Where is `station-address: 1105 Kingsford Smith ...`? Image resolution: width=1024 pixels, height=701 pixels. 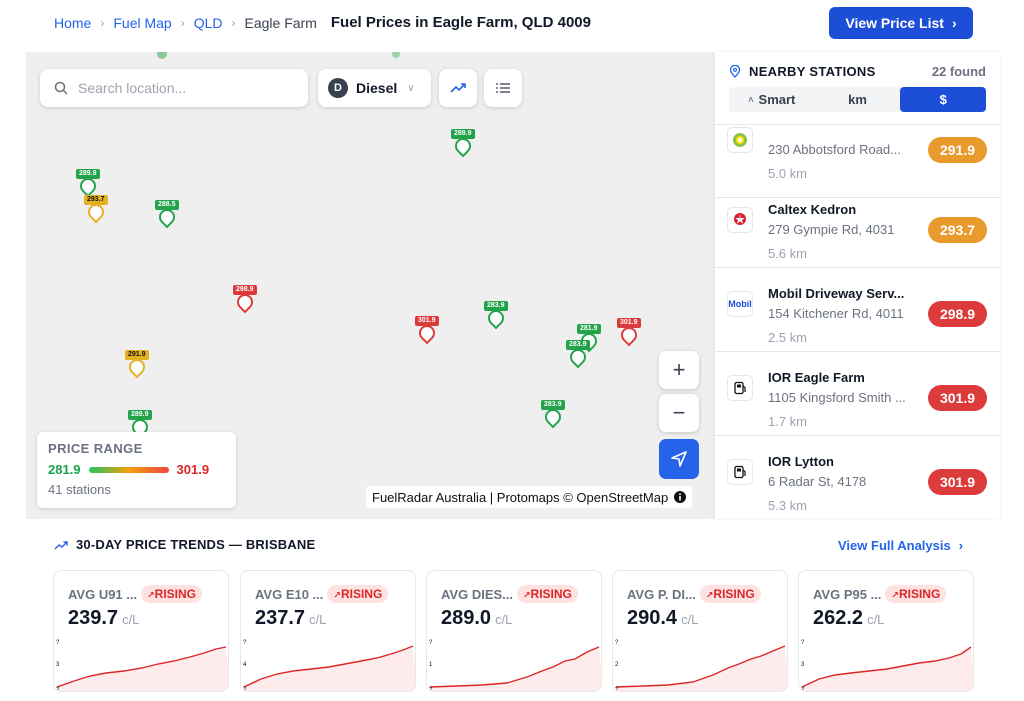 station-address: 1105 Kingsford Smith ... is located at coordinates (837, 397).